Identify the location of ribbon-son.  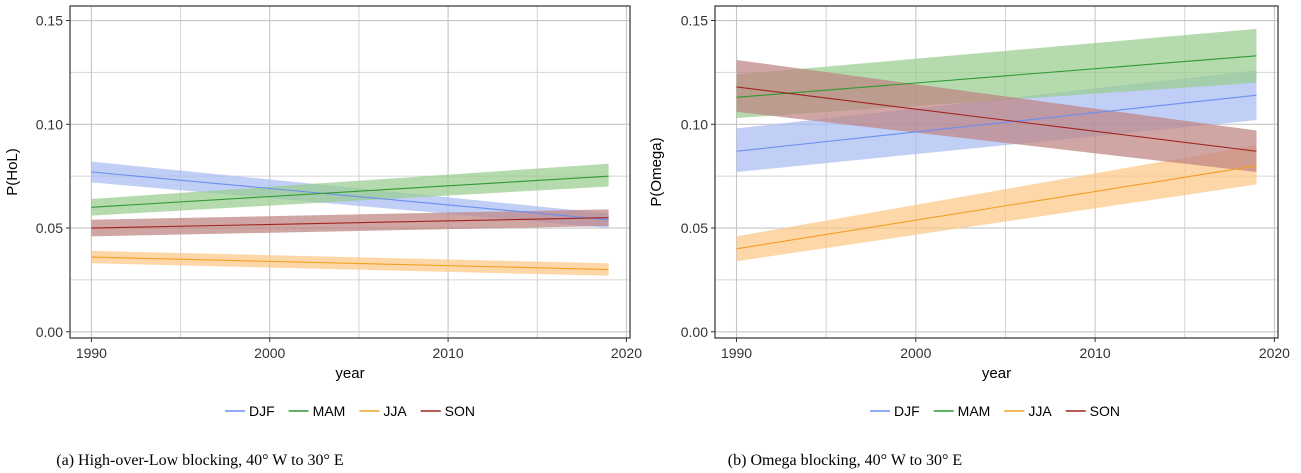
(996, 116).